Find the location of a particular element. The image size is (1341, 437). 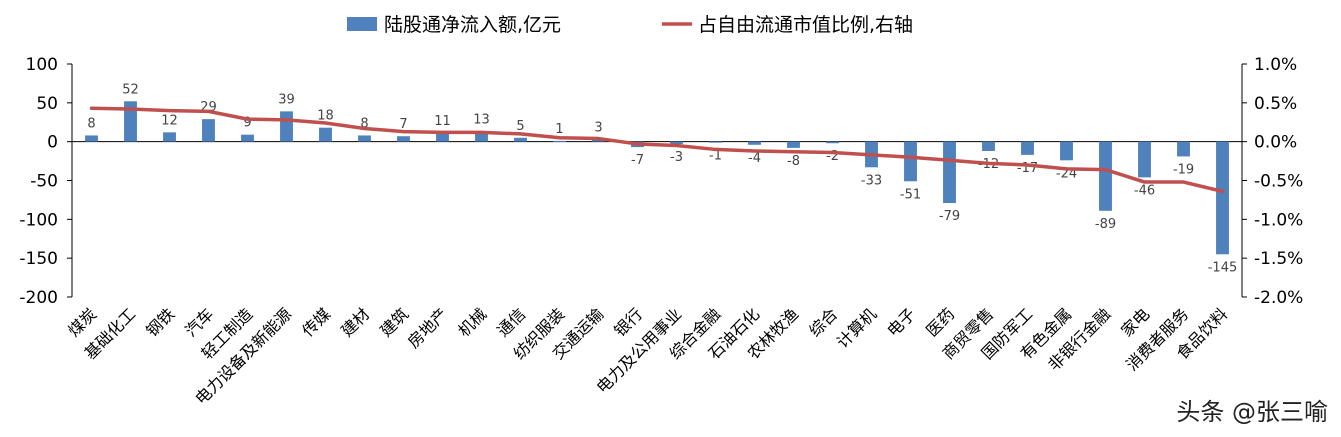

category-label: 电子 is located at coordinates (901, 322).